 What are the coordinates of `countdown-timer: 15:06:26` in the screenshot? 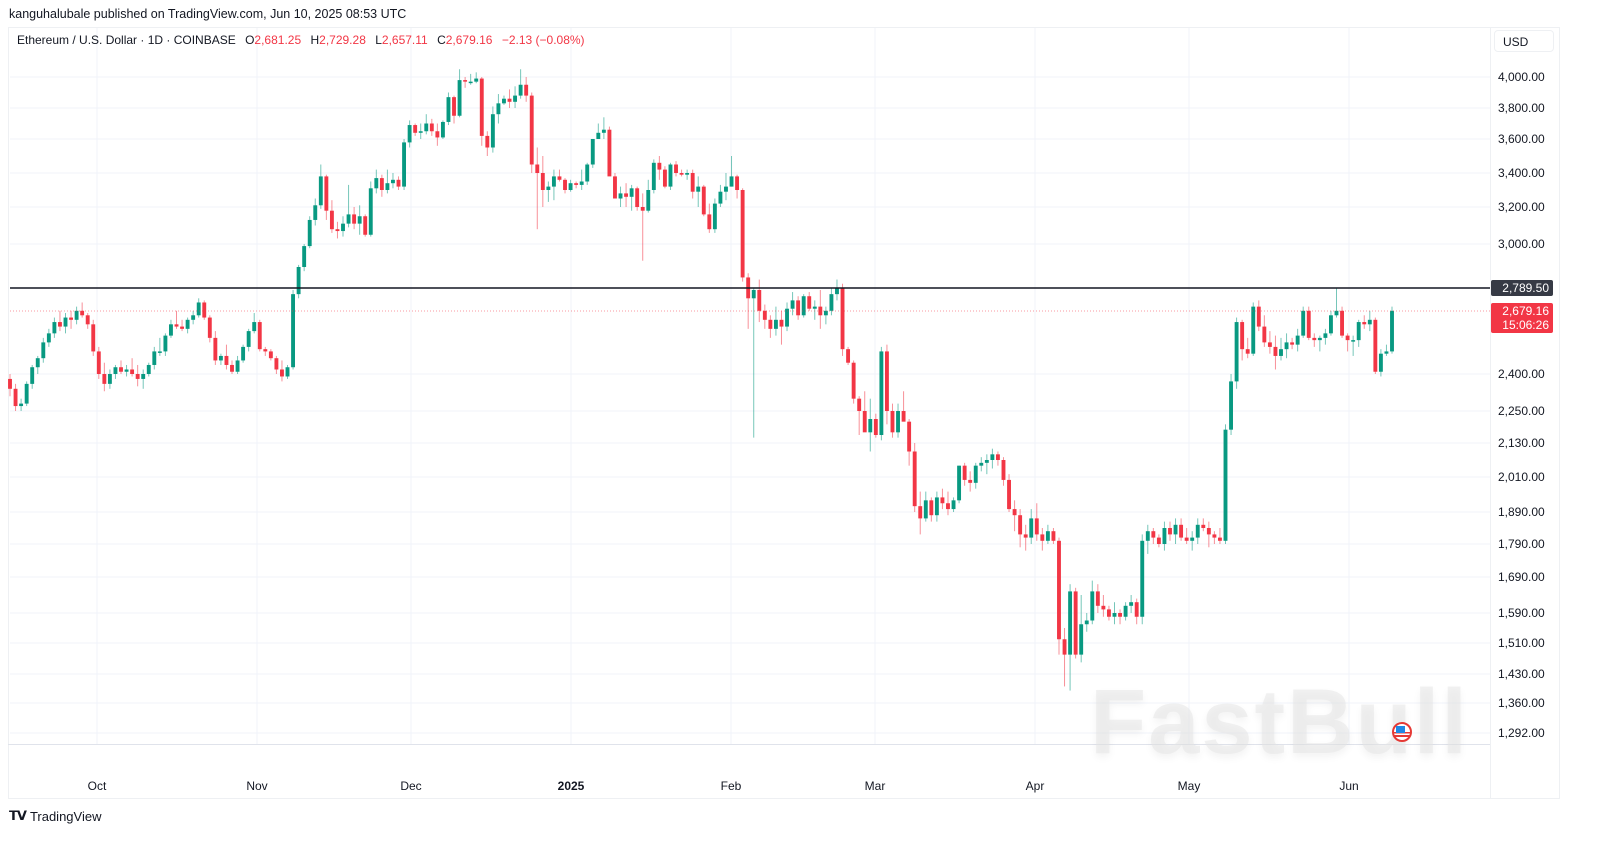 It's located at (1525, 325).